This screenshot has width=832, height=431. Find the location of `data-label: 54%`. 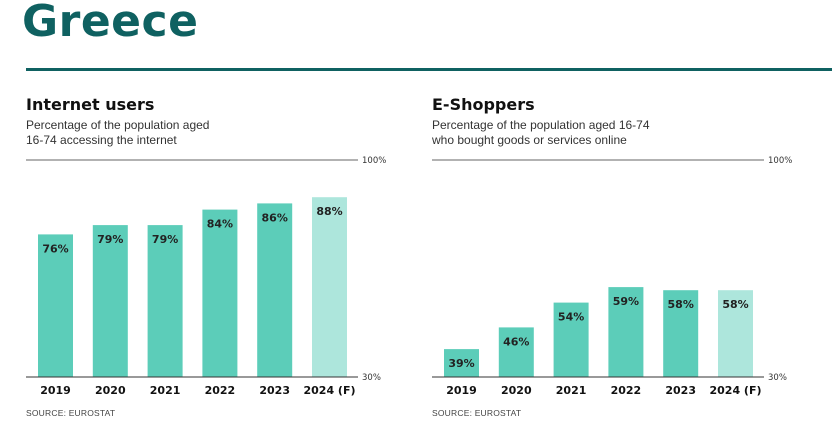

data-label: 54% is located at coordinates (571, 317).